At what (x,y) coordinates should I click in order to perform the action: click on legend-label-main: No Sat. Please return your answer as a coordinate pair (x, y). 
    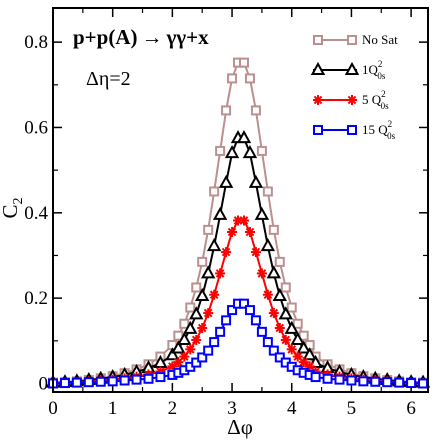
    Looking at the image, I should click on (380, 39).